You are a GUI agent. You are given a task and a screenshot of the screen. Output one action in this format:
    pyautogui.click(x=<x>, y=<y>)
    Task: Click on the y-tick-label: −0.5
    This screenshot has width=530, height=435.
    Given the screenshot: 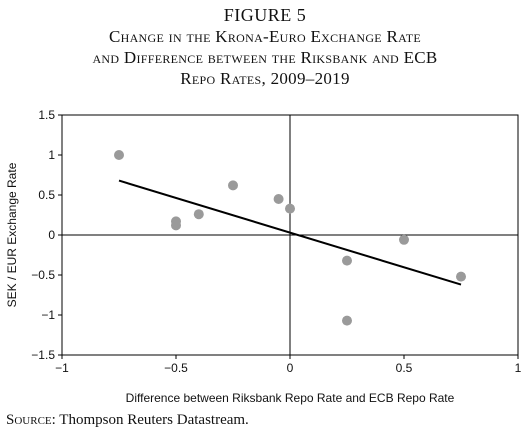 What is the action you would take?
    pyautogui.click(x=43, y=275)
    